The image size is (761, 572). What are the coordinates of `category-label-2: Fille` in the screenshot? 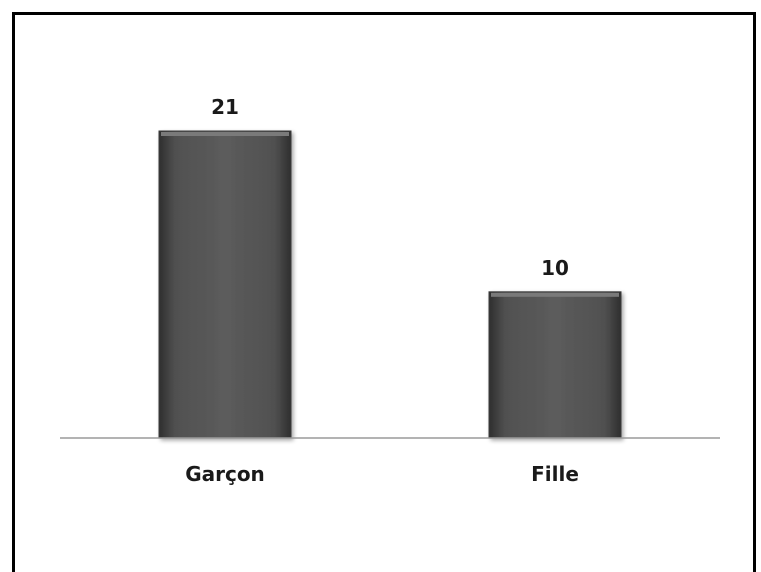 It's located at (555, 474).